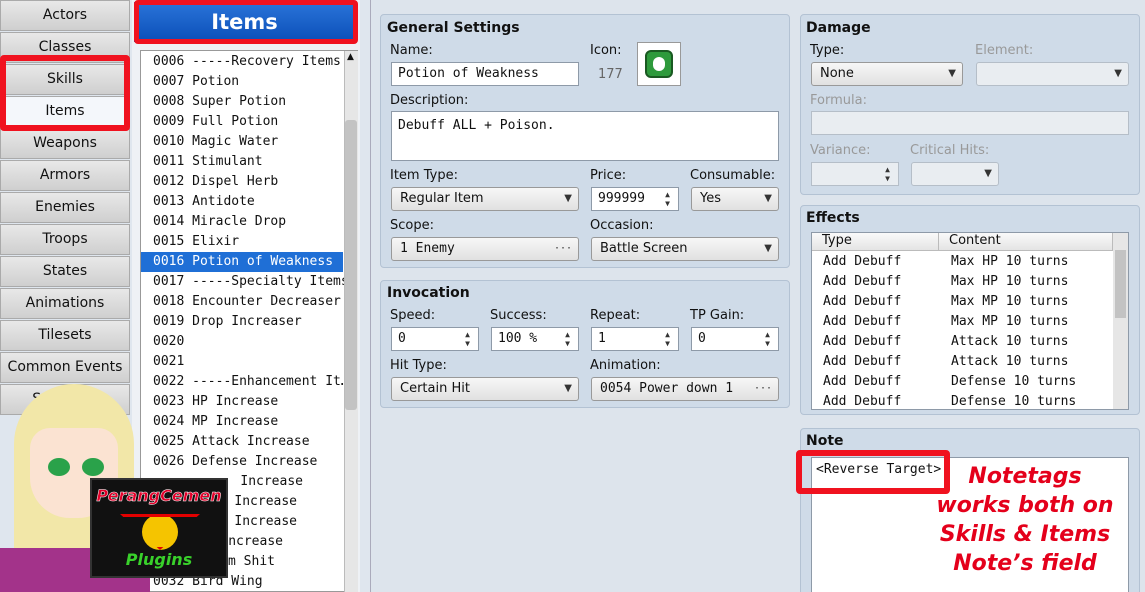 Image resolution: width=1145 pixels, height=592 pixels. What do you see at coordinates (65, 303) in the screenshot?
I see `tab: Animations` at bounding box center [65, 303].